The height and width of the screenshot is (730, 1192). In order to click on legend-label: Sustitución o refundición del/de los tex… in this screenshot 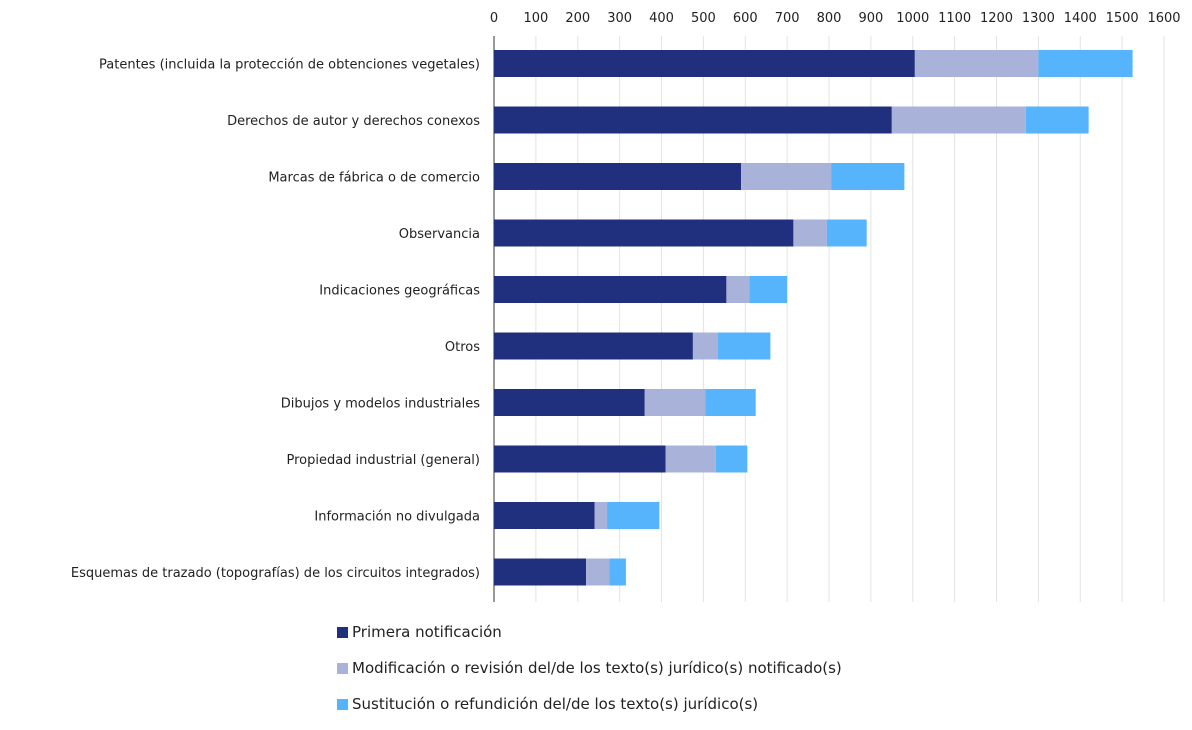, I will do `click(555, 704)`.